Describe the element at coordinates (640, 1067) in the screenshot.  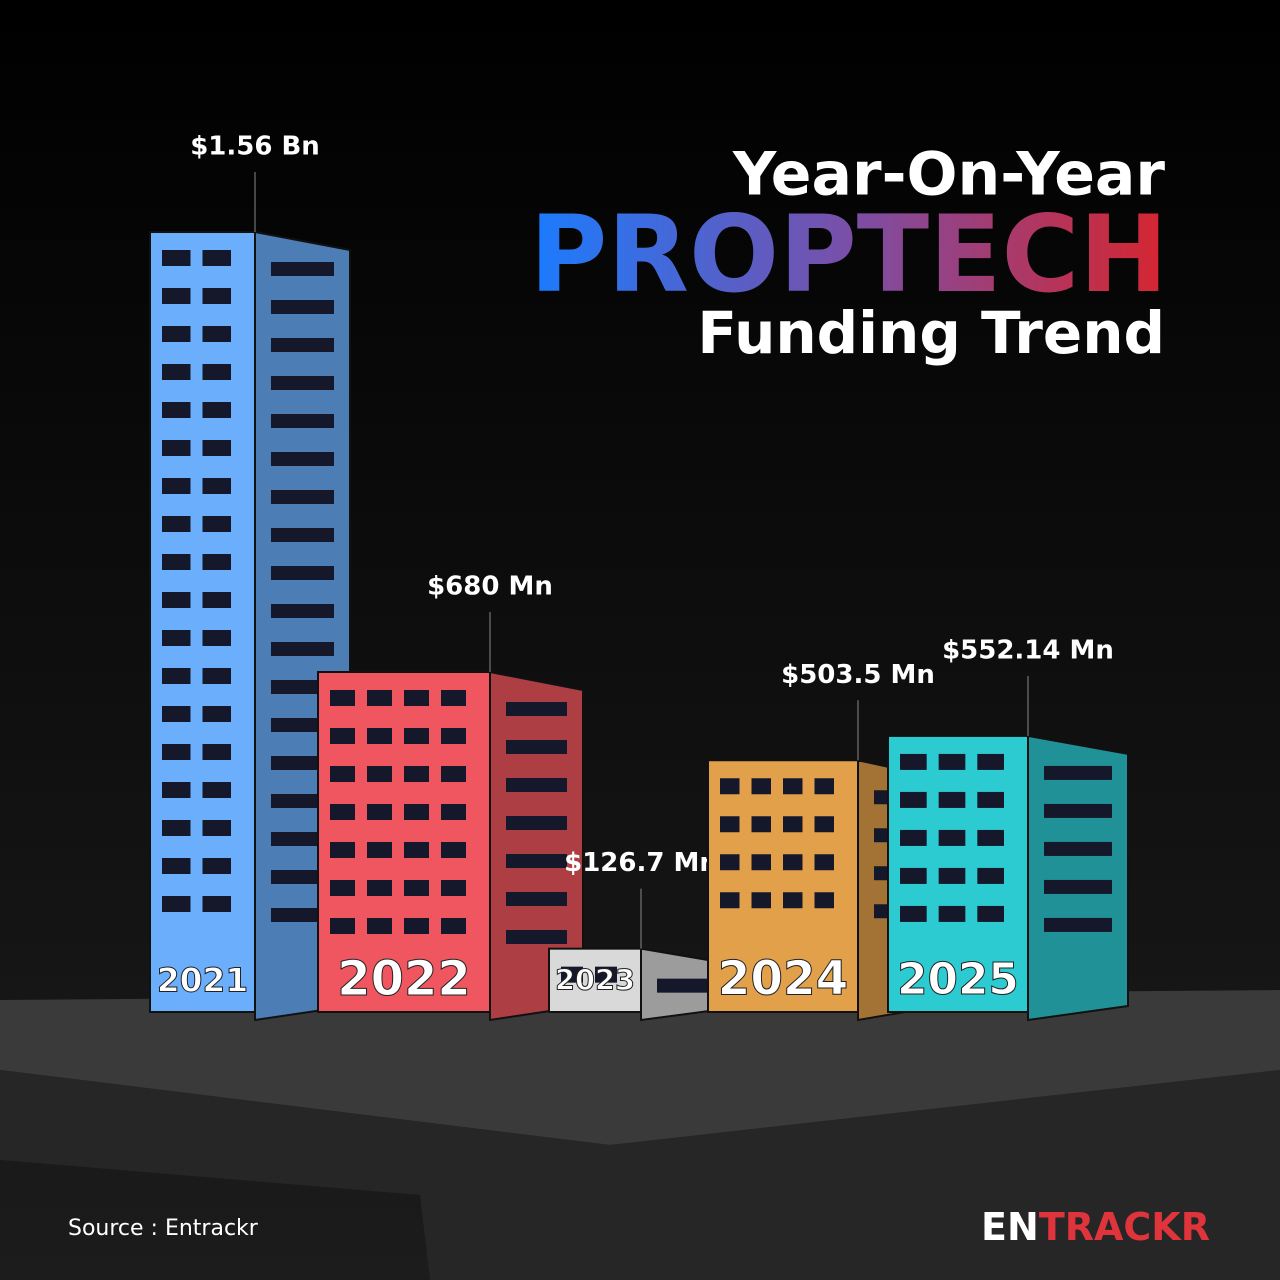
I see `ground` at that location.